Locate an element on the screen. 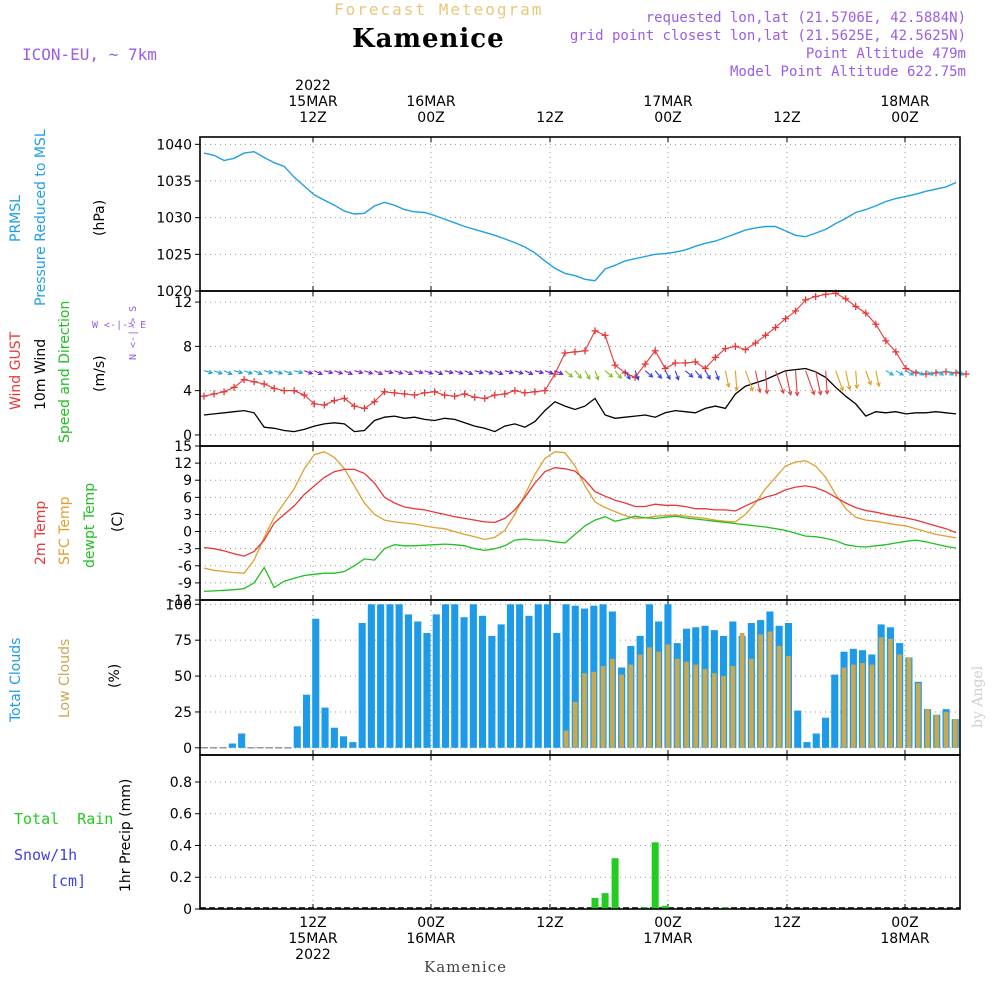 The width and height of the screenshot is (1000, 1000). bottom-axis-label: 00Z 17MAR is located at coordinates (668, 939).